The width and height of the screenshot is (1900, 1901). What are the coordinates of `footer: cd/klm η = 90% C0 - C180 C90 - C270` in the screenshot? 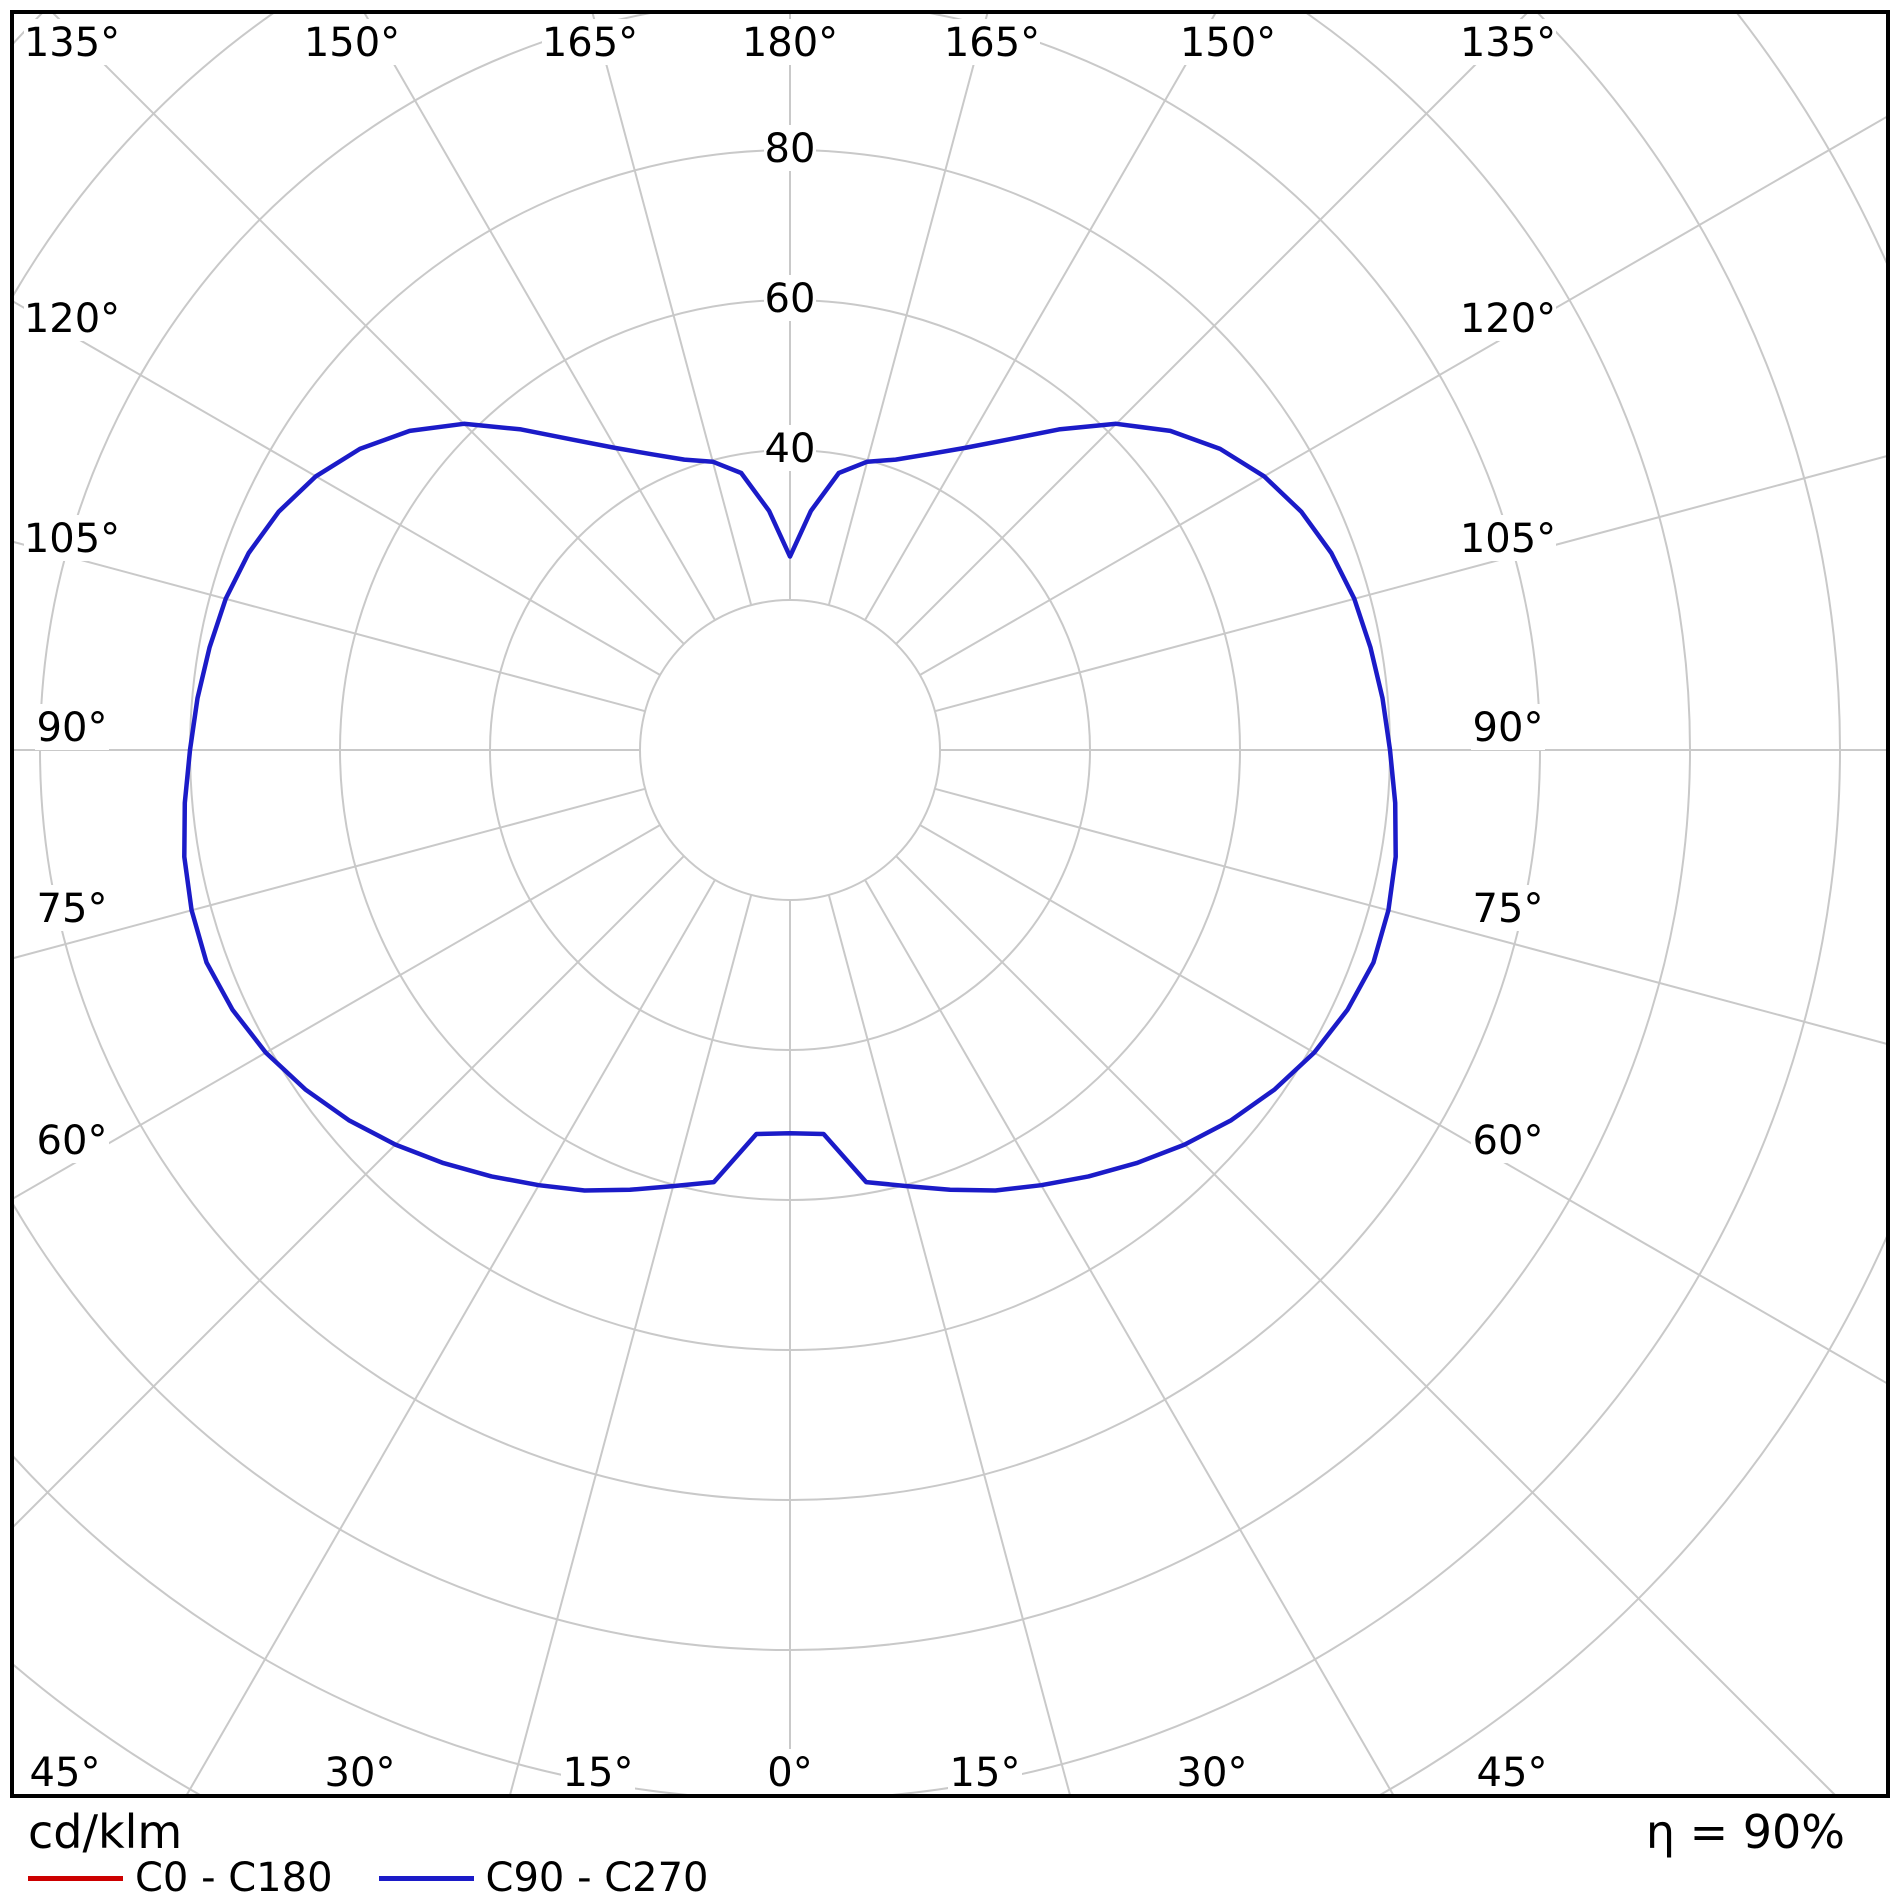 It's located at (950, 1853).